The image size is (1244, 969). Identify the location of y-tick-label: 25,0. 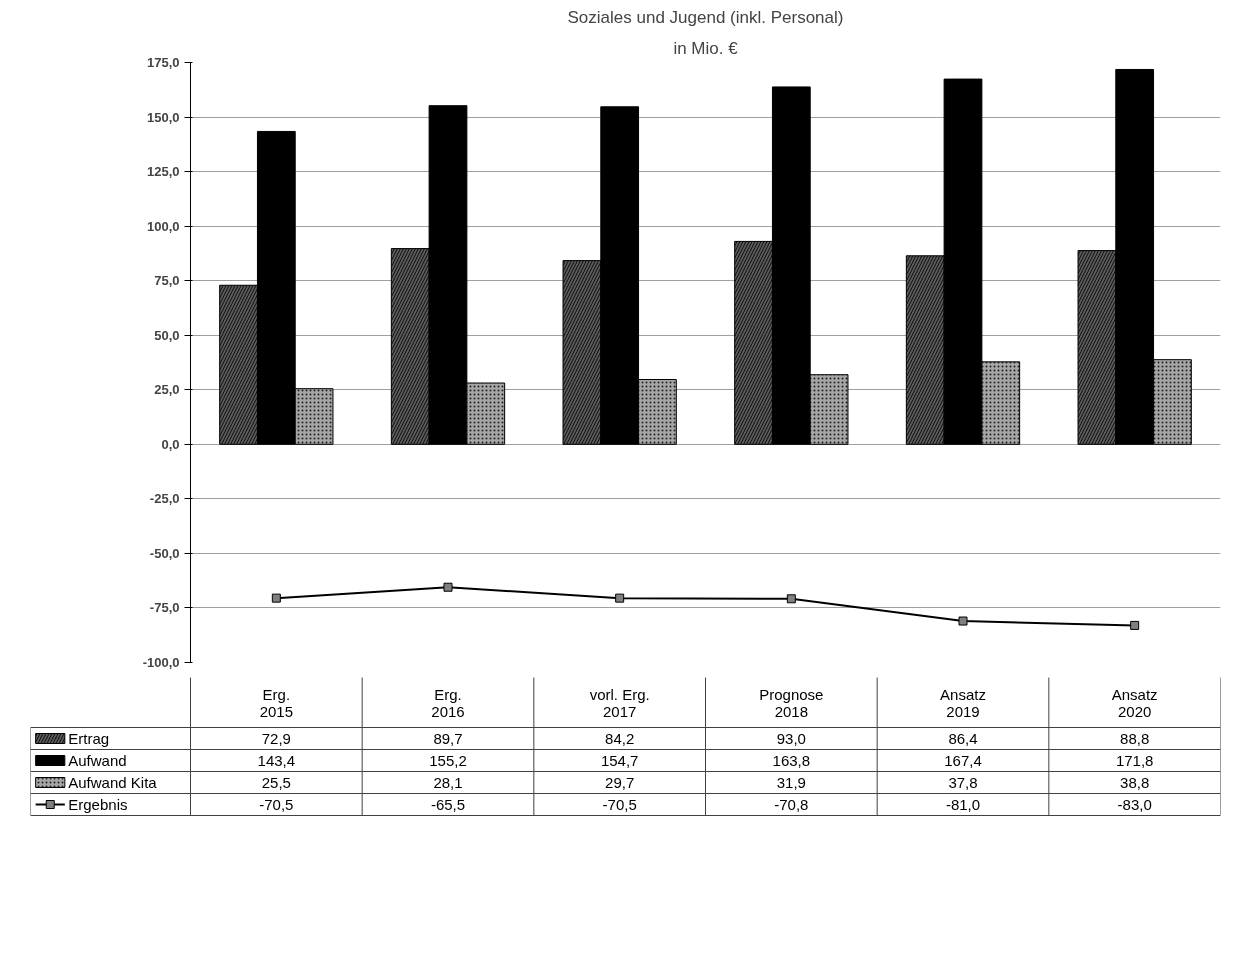
(167, 390).